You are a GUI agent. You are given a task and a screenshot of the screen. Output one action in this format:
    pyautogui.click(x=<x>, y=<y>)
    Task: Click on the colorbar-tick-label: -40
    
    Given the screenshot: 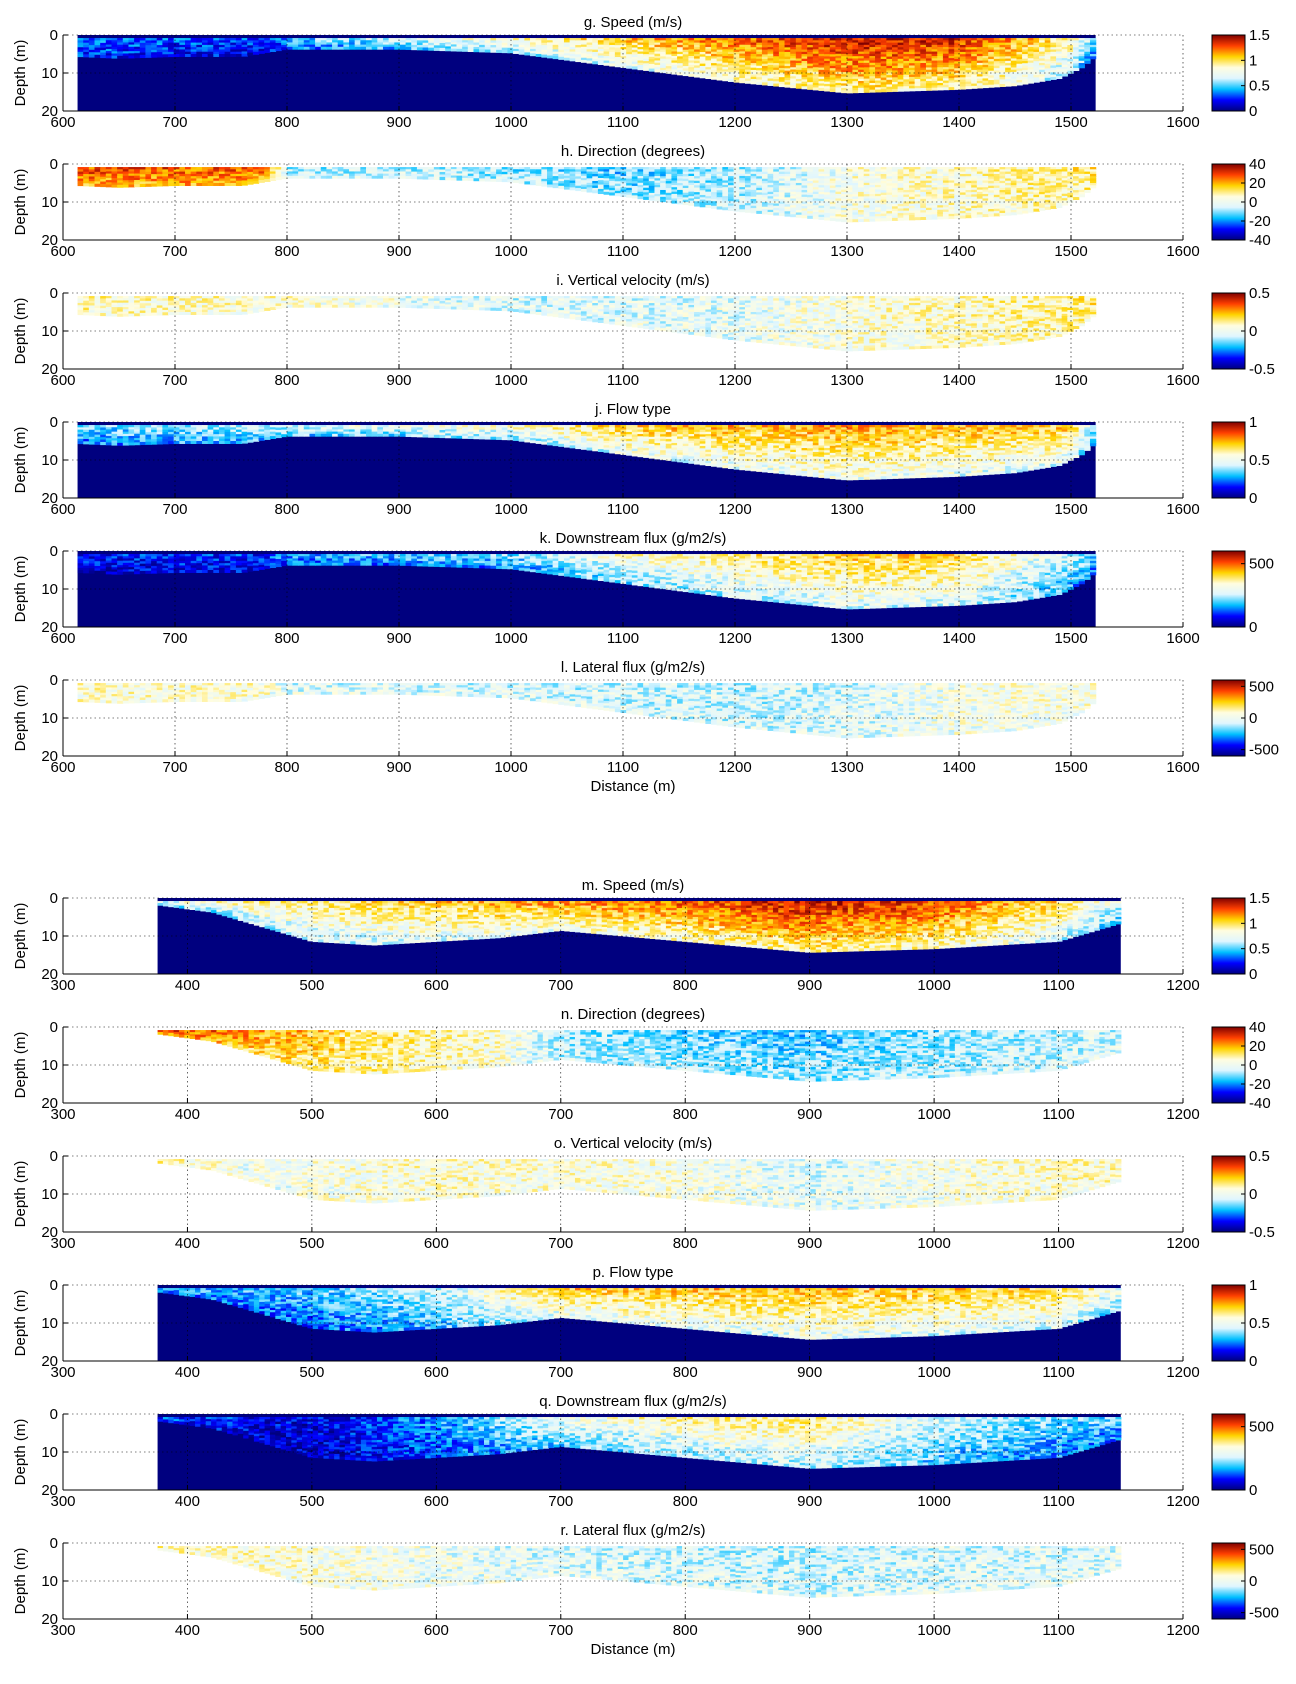 What is the action you would take?
    pyautogui.click(x=1260, y=240)
    